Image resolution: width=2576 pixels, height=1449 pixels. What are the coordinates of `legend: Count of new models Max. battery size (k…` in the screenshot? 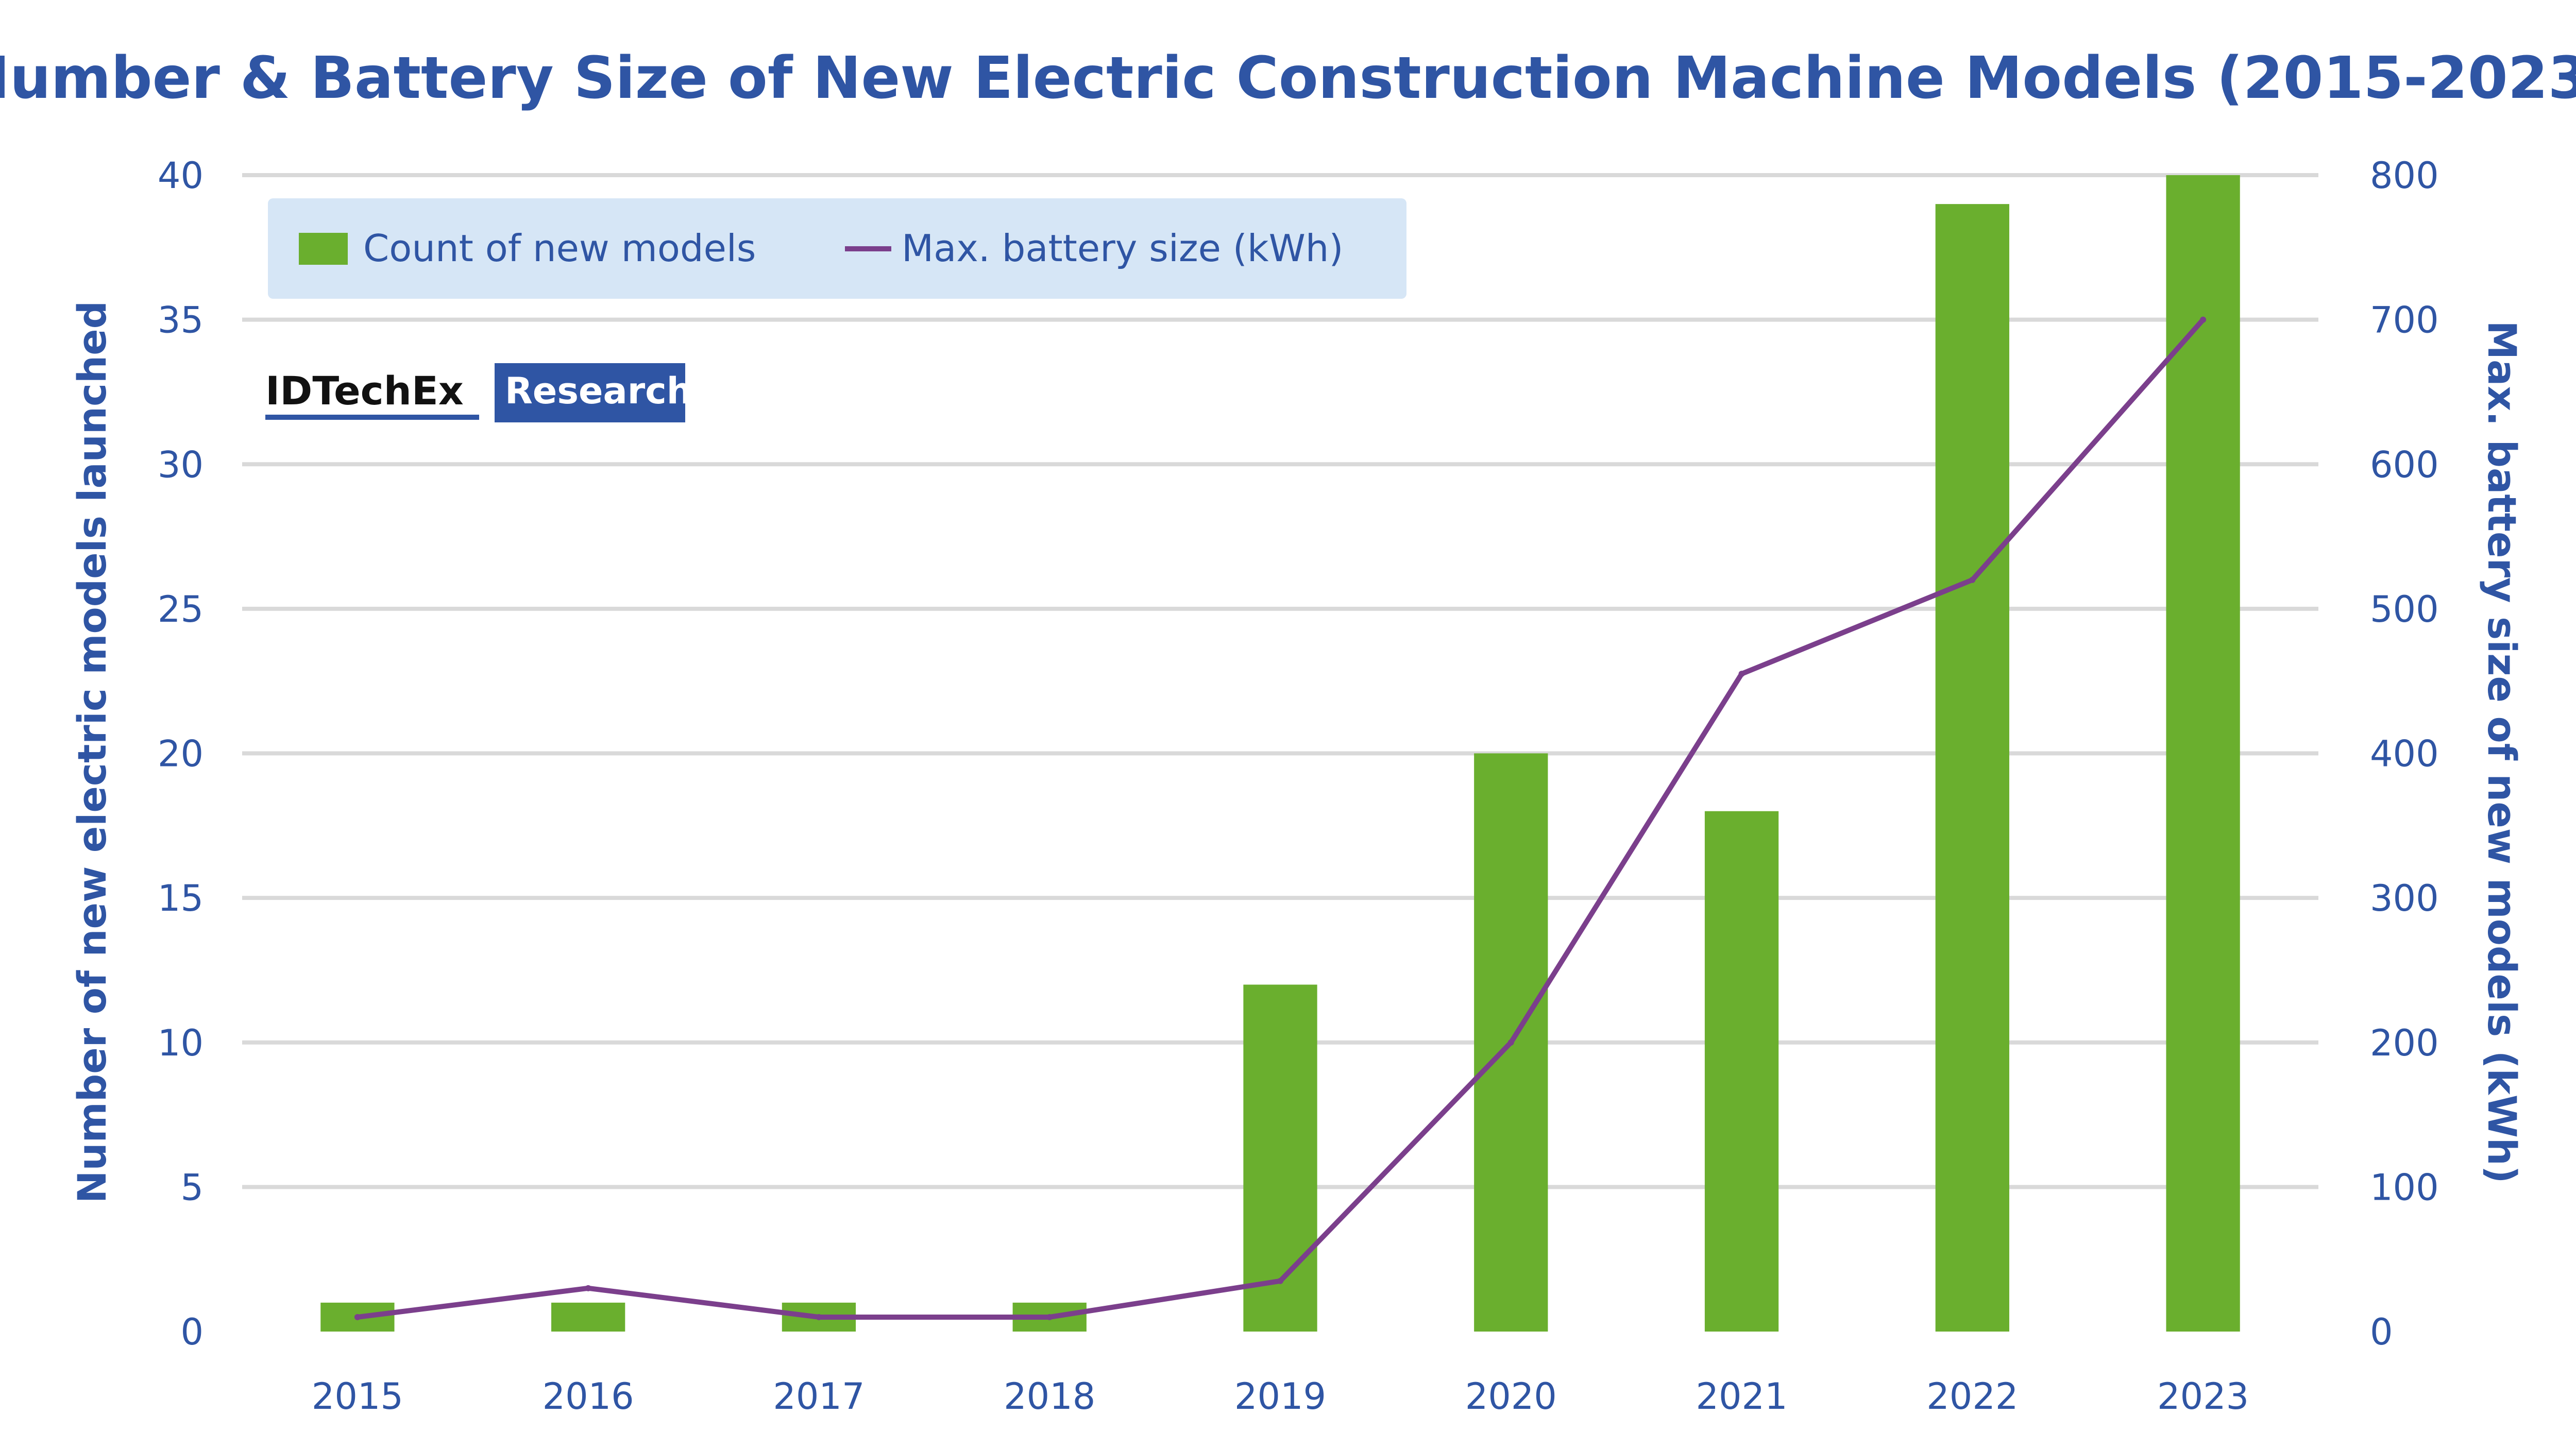 It's located at (837, 248).